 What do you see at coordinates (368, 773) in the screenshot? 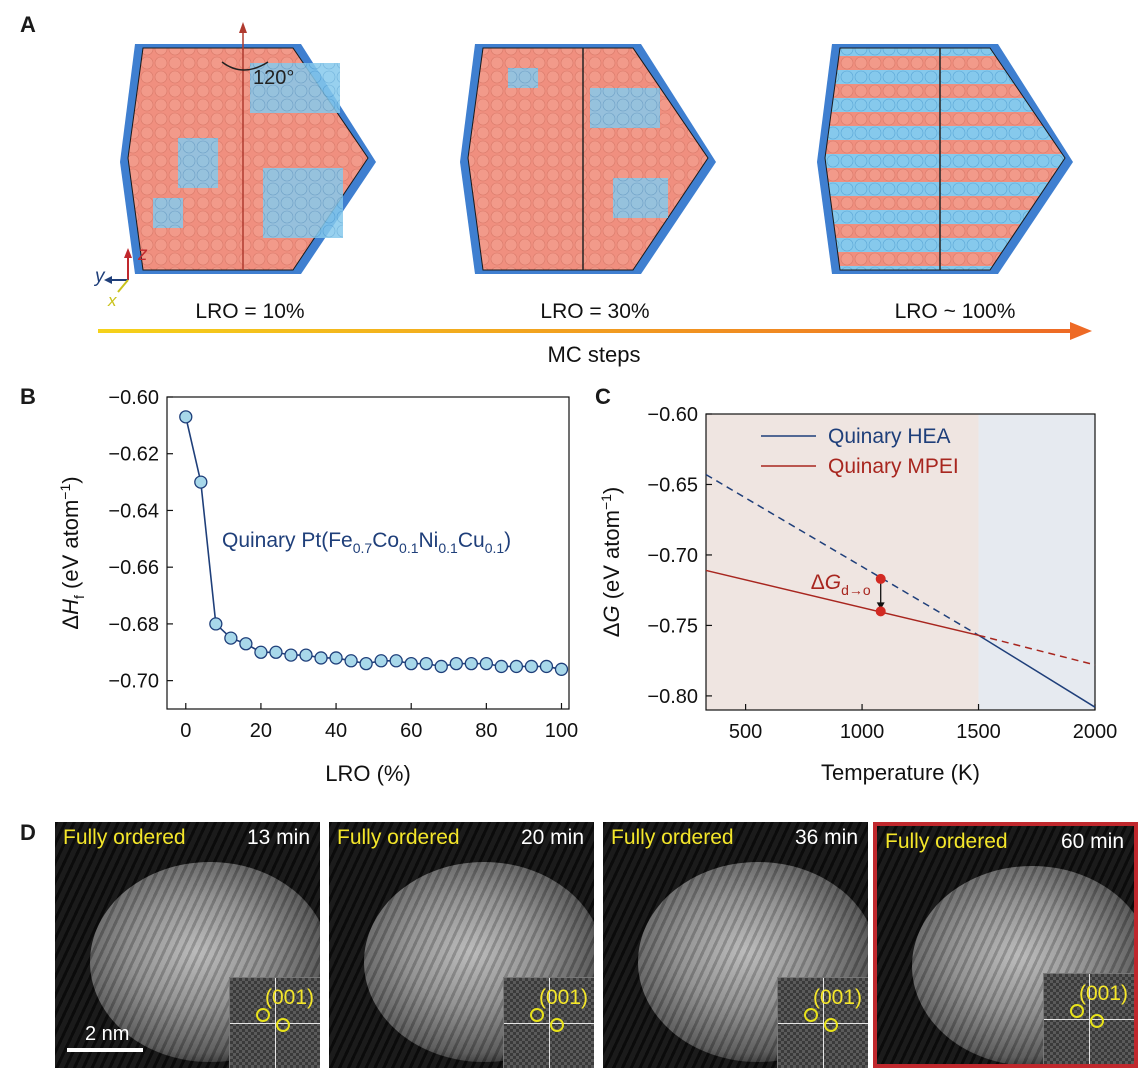
I see `x-axis-title: LRO (%)` at bounding box center [368, 773].